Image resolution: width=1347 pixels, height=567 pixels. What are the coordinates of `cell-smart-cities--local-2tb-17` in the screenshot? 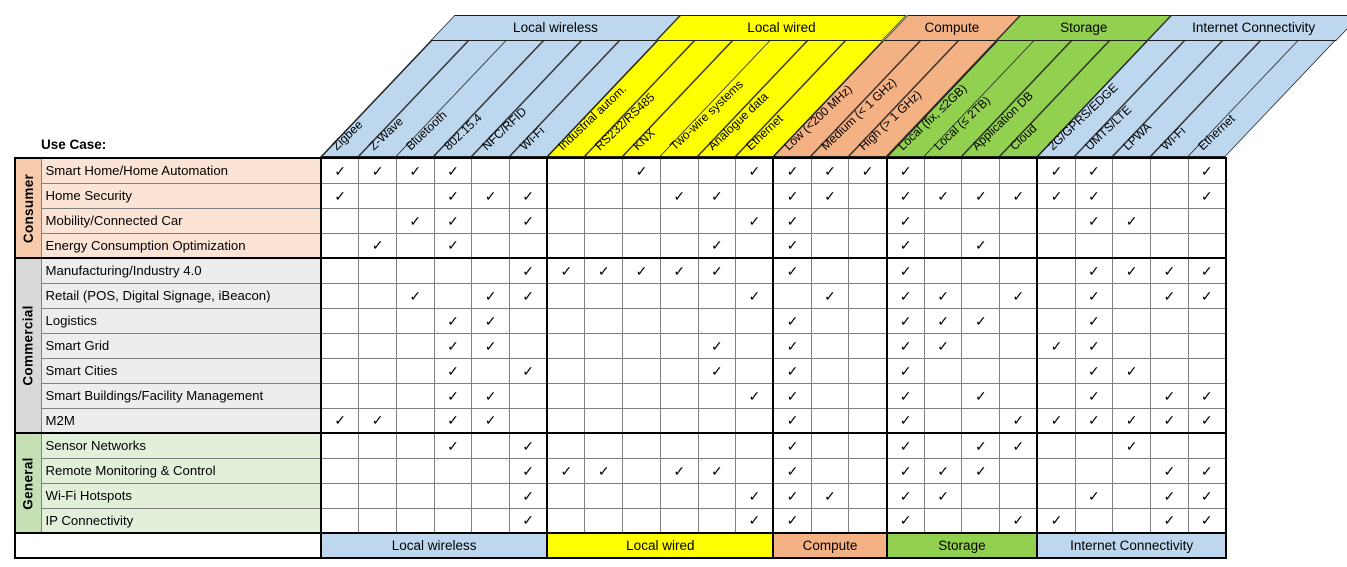 It's located at (943, 370).